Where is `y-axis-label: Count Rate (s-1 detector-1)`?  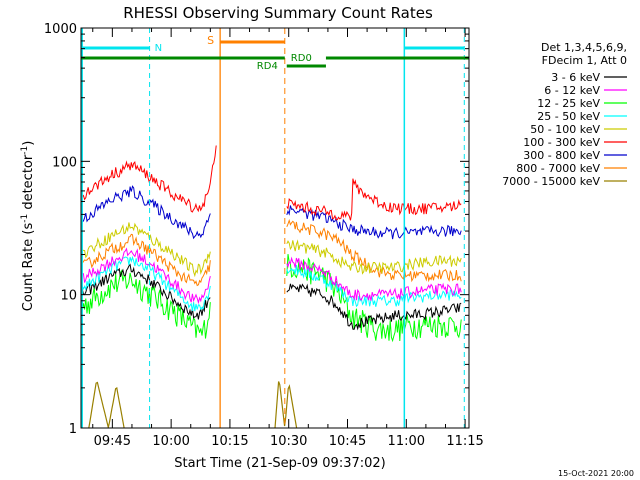
y-axis-label: Count Rate (s-1 detector-1) is located at coordinates (28, 226).